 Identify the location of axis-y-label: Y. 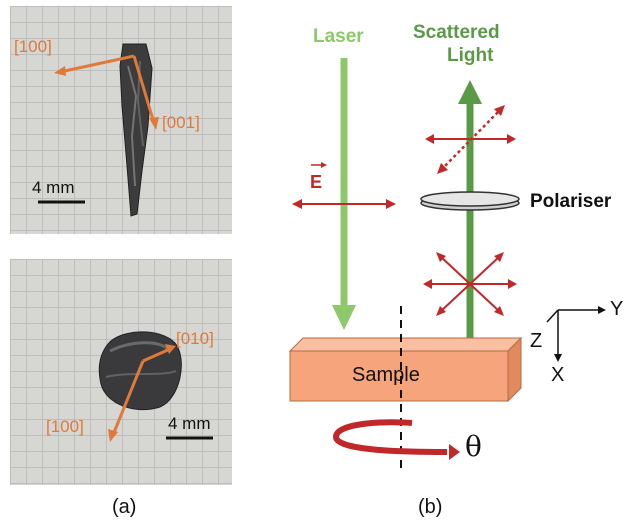
(617, 309).